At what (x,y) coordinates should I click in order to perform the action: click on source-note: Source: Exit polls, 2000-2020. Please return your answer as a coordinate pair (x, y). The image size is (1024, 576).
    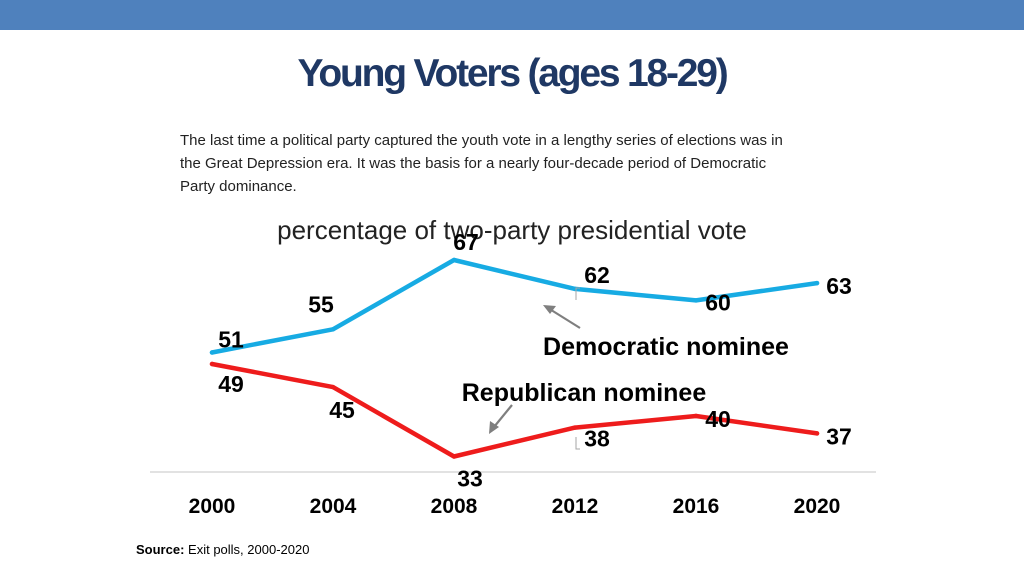
    Looking at the image, I should click on (222, 549).